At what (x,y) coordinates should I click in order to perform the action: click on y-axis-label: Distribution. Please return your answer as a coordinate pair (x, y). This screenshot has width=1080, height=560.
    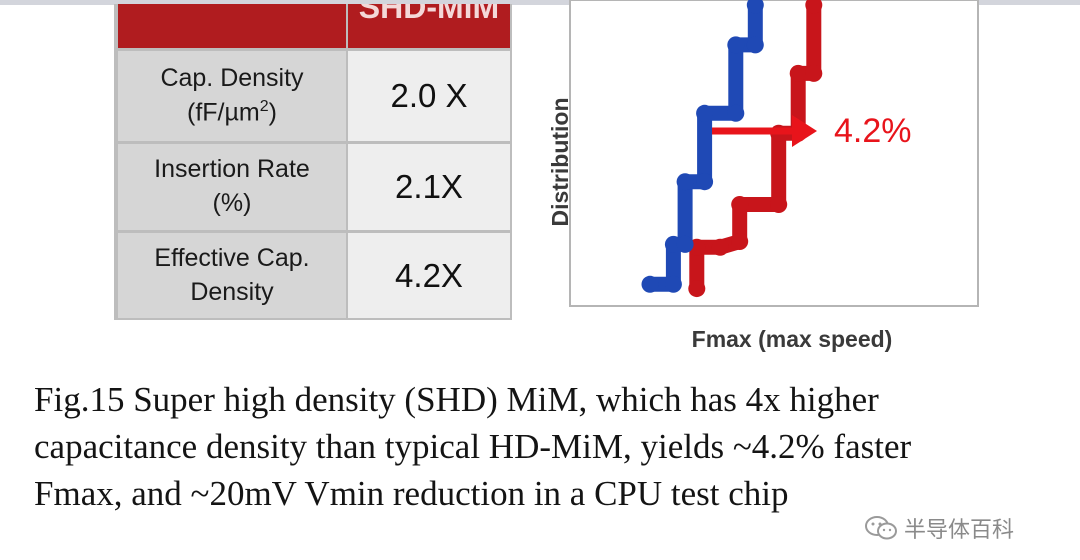
    Looking at the image, I should click on (560, 161).